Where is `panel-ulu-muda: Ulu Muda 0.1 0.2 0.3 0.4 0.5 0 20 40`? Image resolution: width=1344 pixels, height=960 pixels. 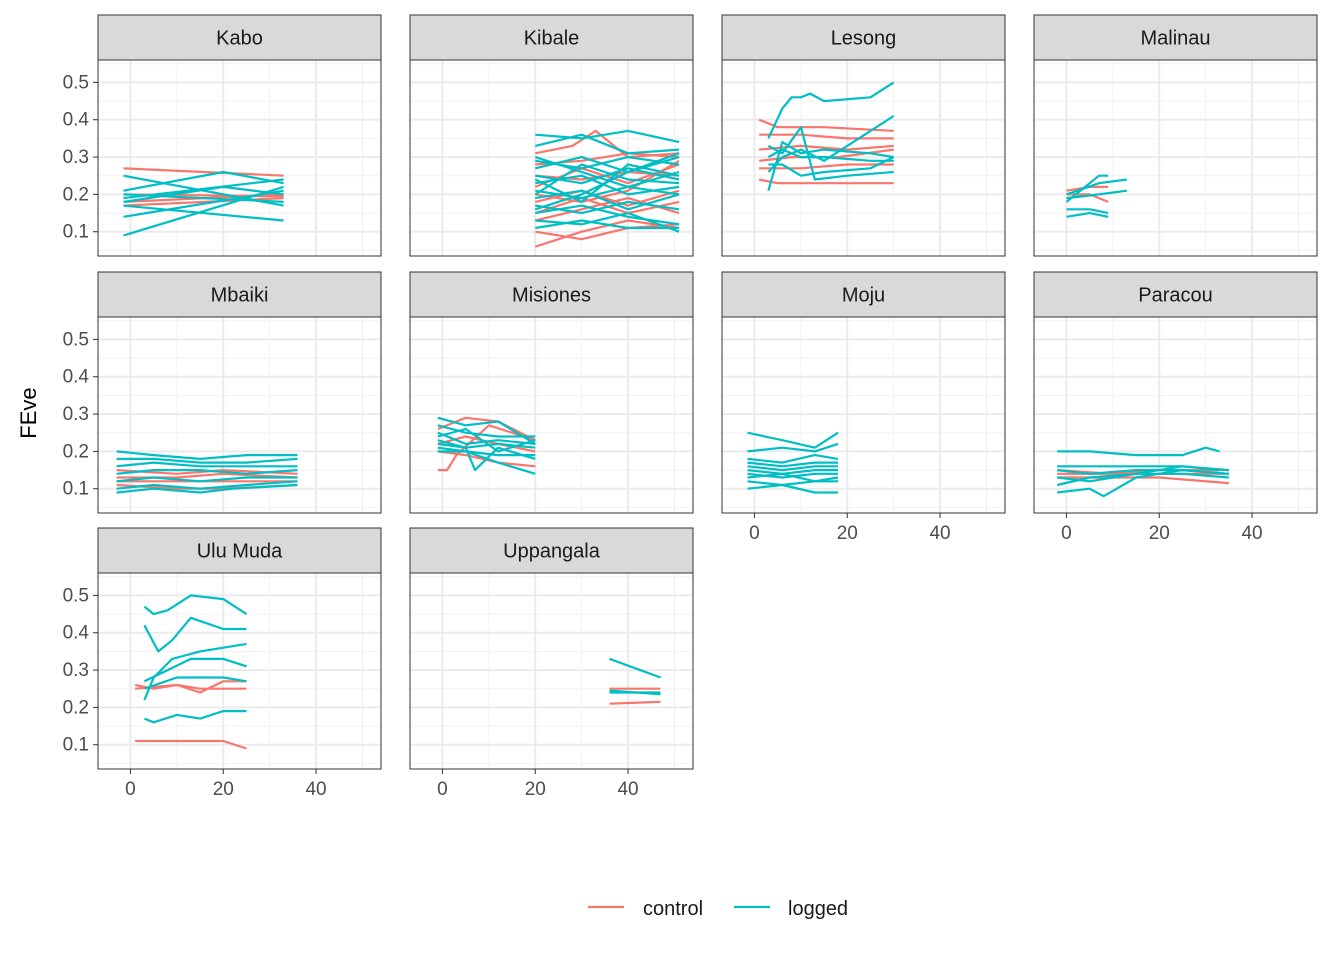
panel-ulu-muda: Ulu Muda 0.1 0.2 0.3 0.4 0.5 0 20 40 is located at coordinates (222, 663).